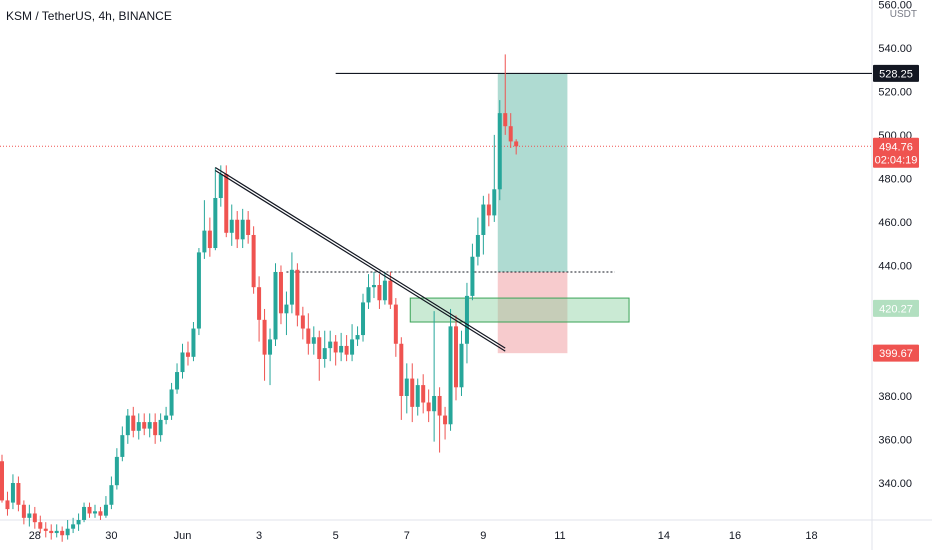 This screenshot has height=550, width=932. I want to click on y-tick-label: 460.00, so click(895, 223).